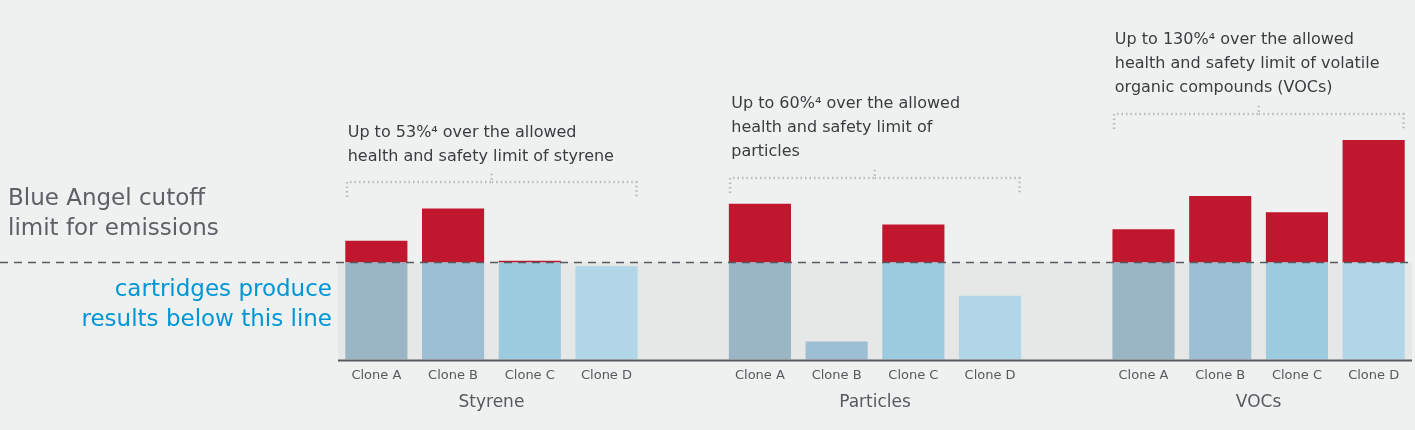 This screenshot has height=430, width=1415. I want to click on text: Up to 130%⁴ over the allowed health and safety limit of volatile organic compounds (VOCs), so click(1247, 63).